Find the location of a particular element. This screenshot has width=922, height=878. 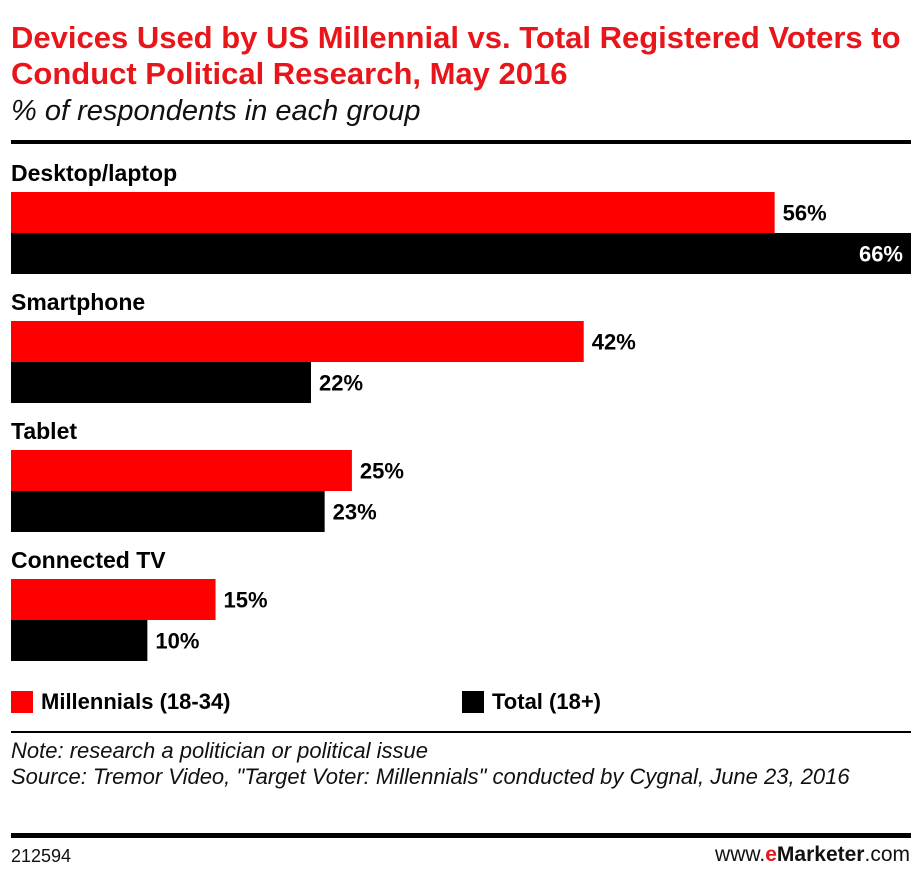

legend-total: Total (18+) is located at coordinates (531, 702).